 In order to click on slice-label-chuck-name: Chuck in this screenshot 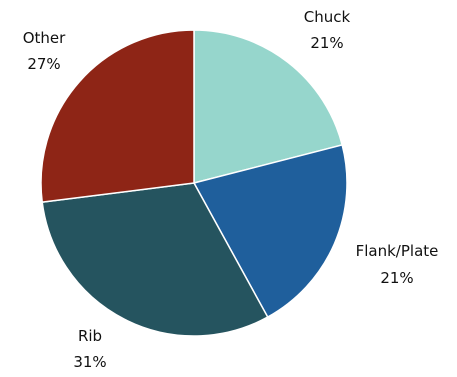, I will do `click(327, 17)`.